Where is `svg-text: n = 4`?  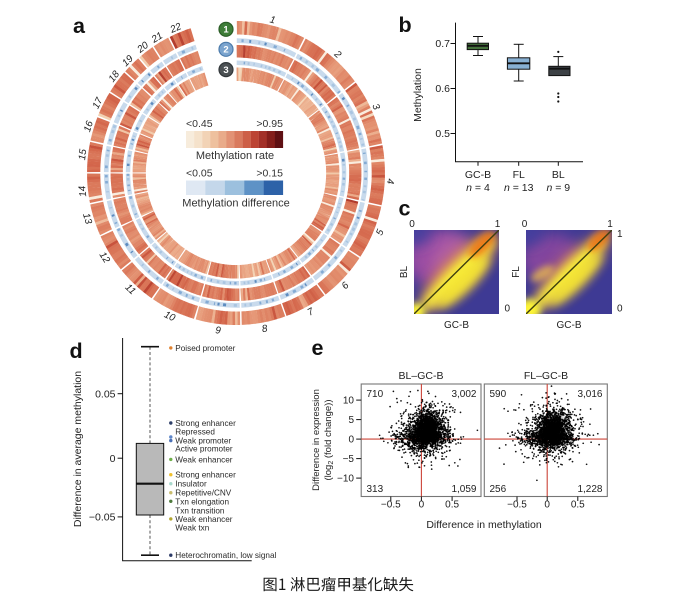
svg-text: n = 4 is located at coordinates (478, 188).